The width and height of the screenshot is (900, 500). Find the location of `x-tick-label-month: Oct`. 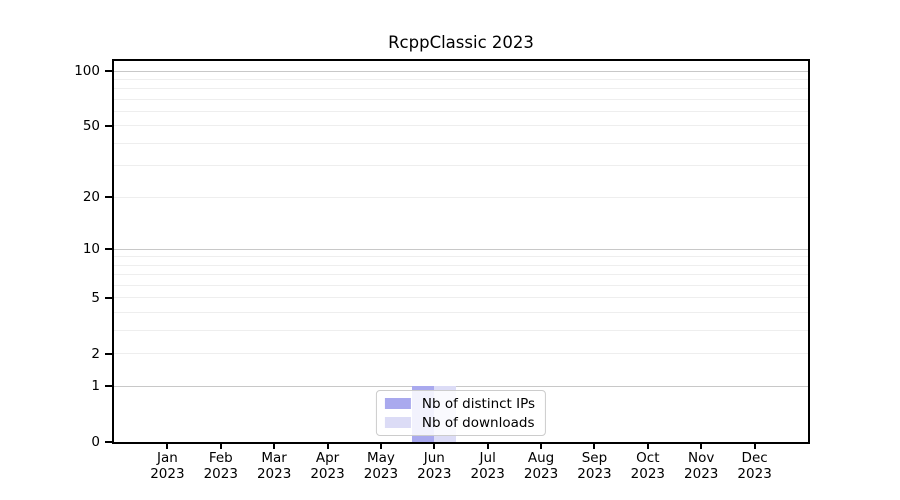

x-tick-label-month: Oct is located at coordinates (648, 458).